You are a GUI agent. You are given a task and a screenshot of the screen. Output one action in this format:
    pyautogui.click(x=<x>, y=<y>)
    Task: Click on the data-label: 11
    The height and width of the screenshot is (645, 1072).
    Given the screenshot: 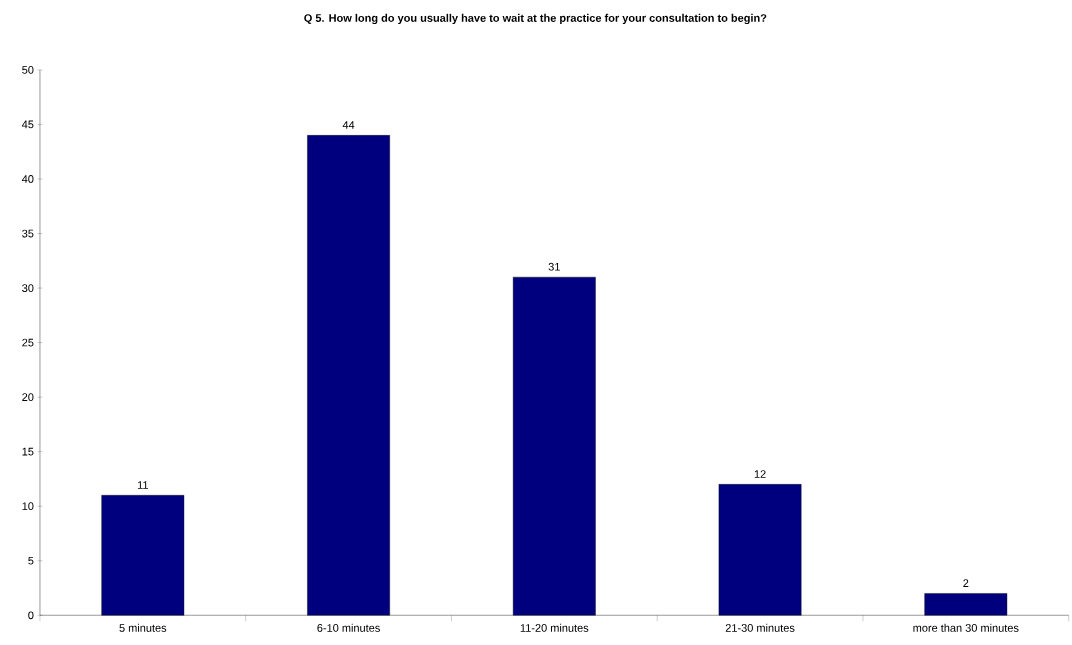 What is the action you would take?
    pyautogui.click(x=142, y=485)
    